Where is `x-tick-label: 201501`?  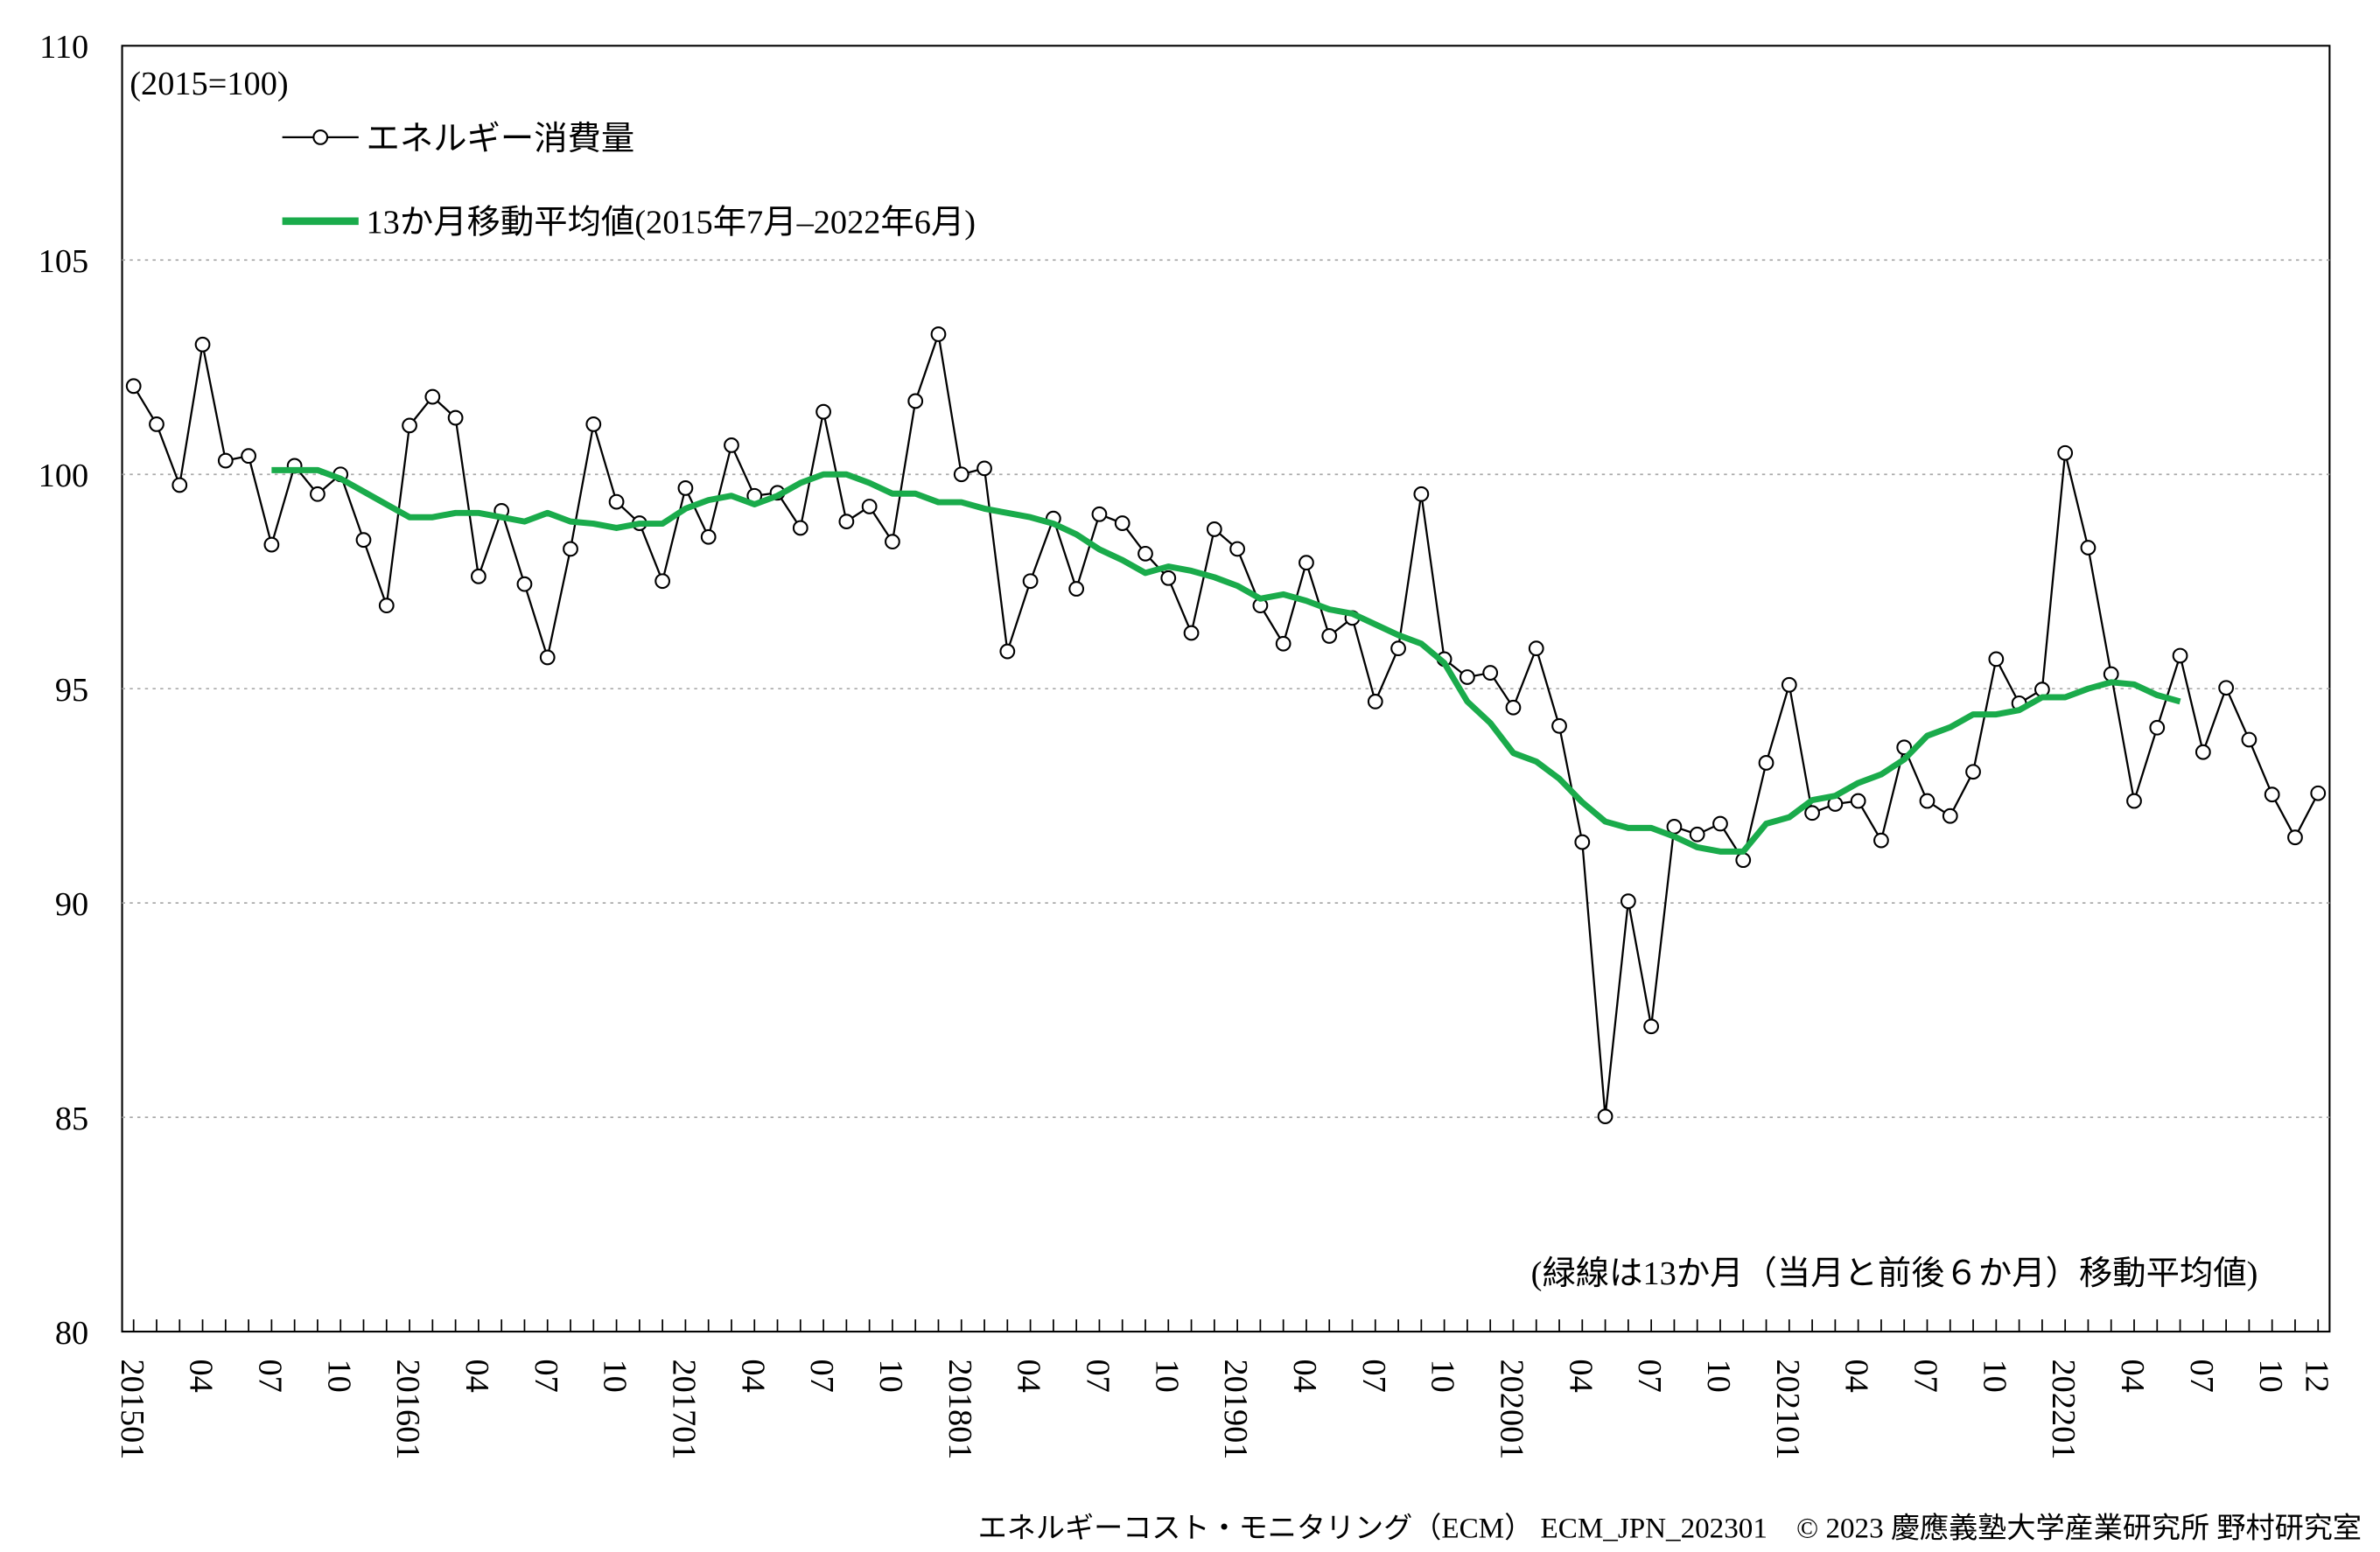 x-tick-label: 201501 is located at coordinates (132, 1409).